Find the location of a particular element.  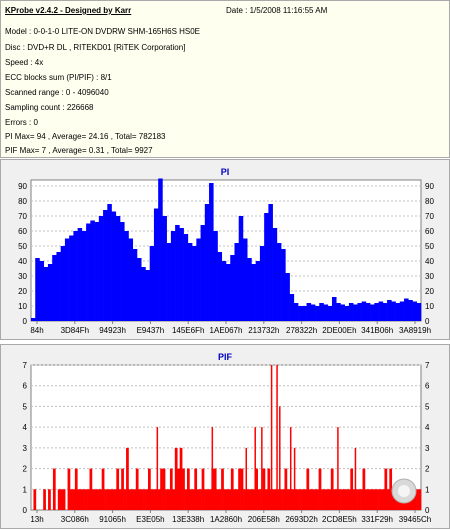

pif-x-tick-label: 1A2860h is located at coordinates (226, 519).